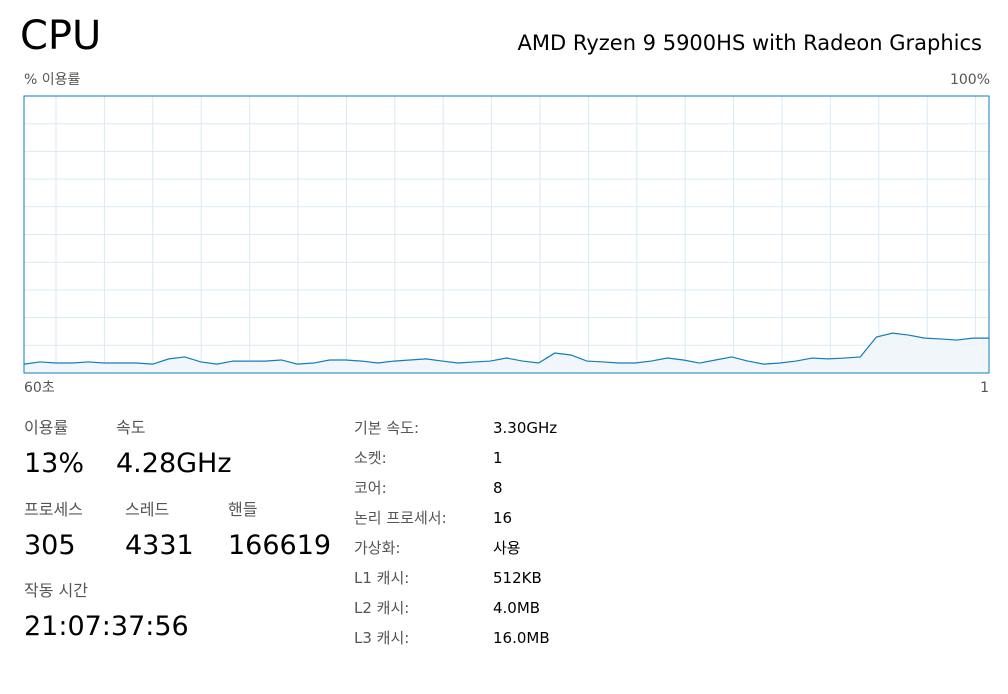 This screenshot has width=1008, height=694. I want to click on stat-value: 4.28GHz, so click(174, 463).